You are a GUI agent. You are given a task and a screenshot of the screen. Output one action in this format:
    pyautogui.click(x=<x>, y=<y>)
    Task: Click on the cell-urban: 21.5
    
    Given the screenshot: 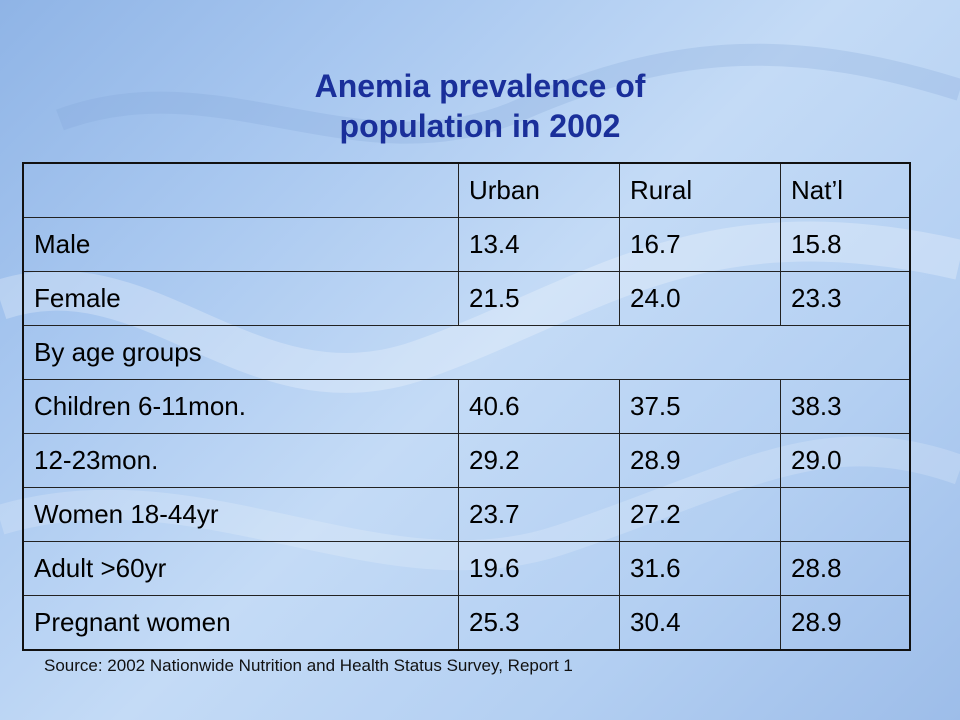 What is the action you would take?
    pyautogui.click(x=539, y=298)
    